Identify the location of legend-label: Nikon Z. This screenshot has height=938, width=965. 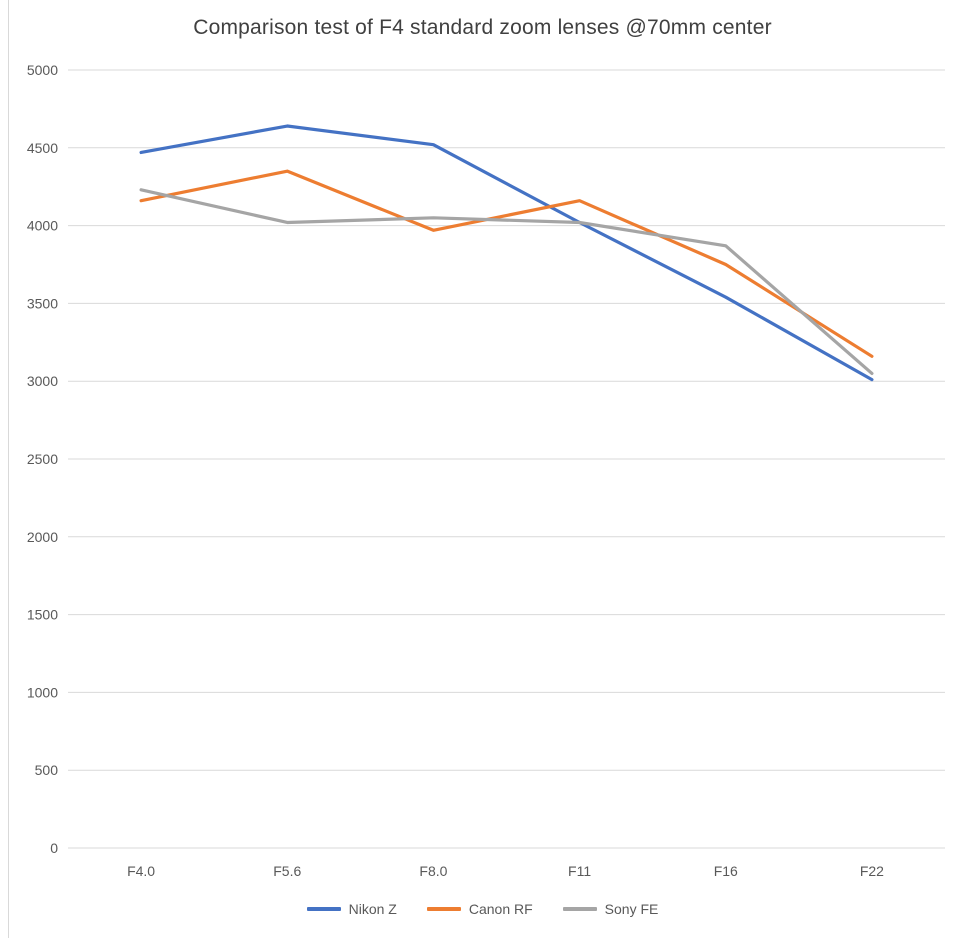
(372, 909).